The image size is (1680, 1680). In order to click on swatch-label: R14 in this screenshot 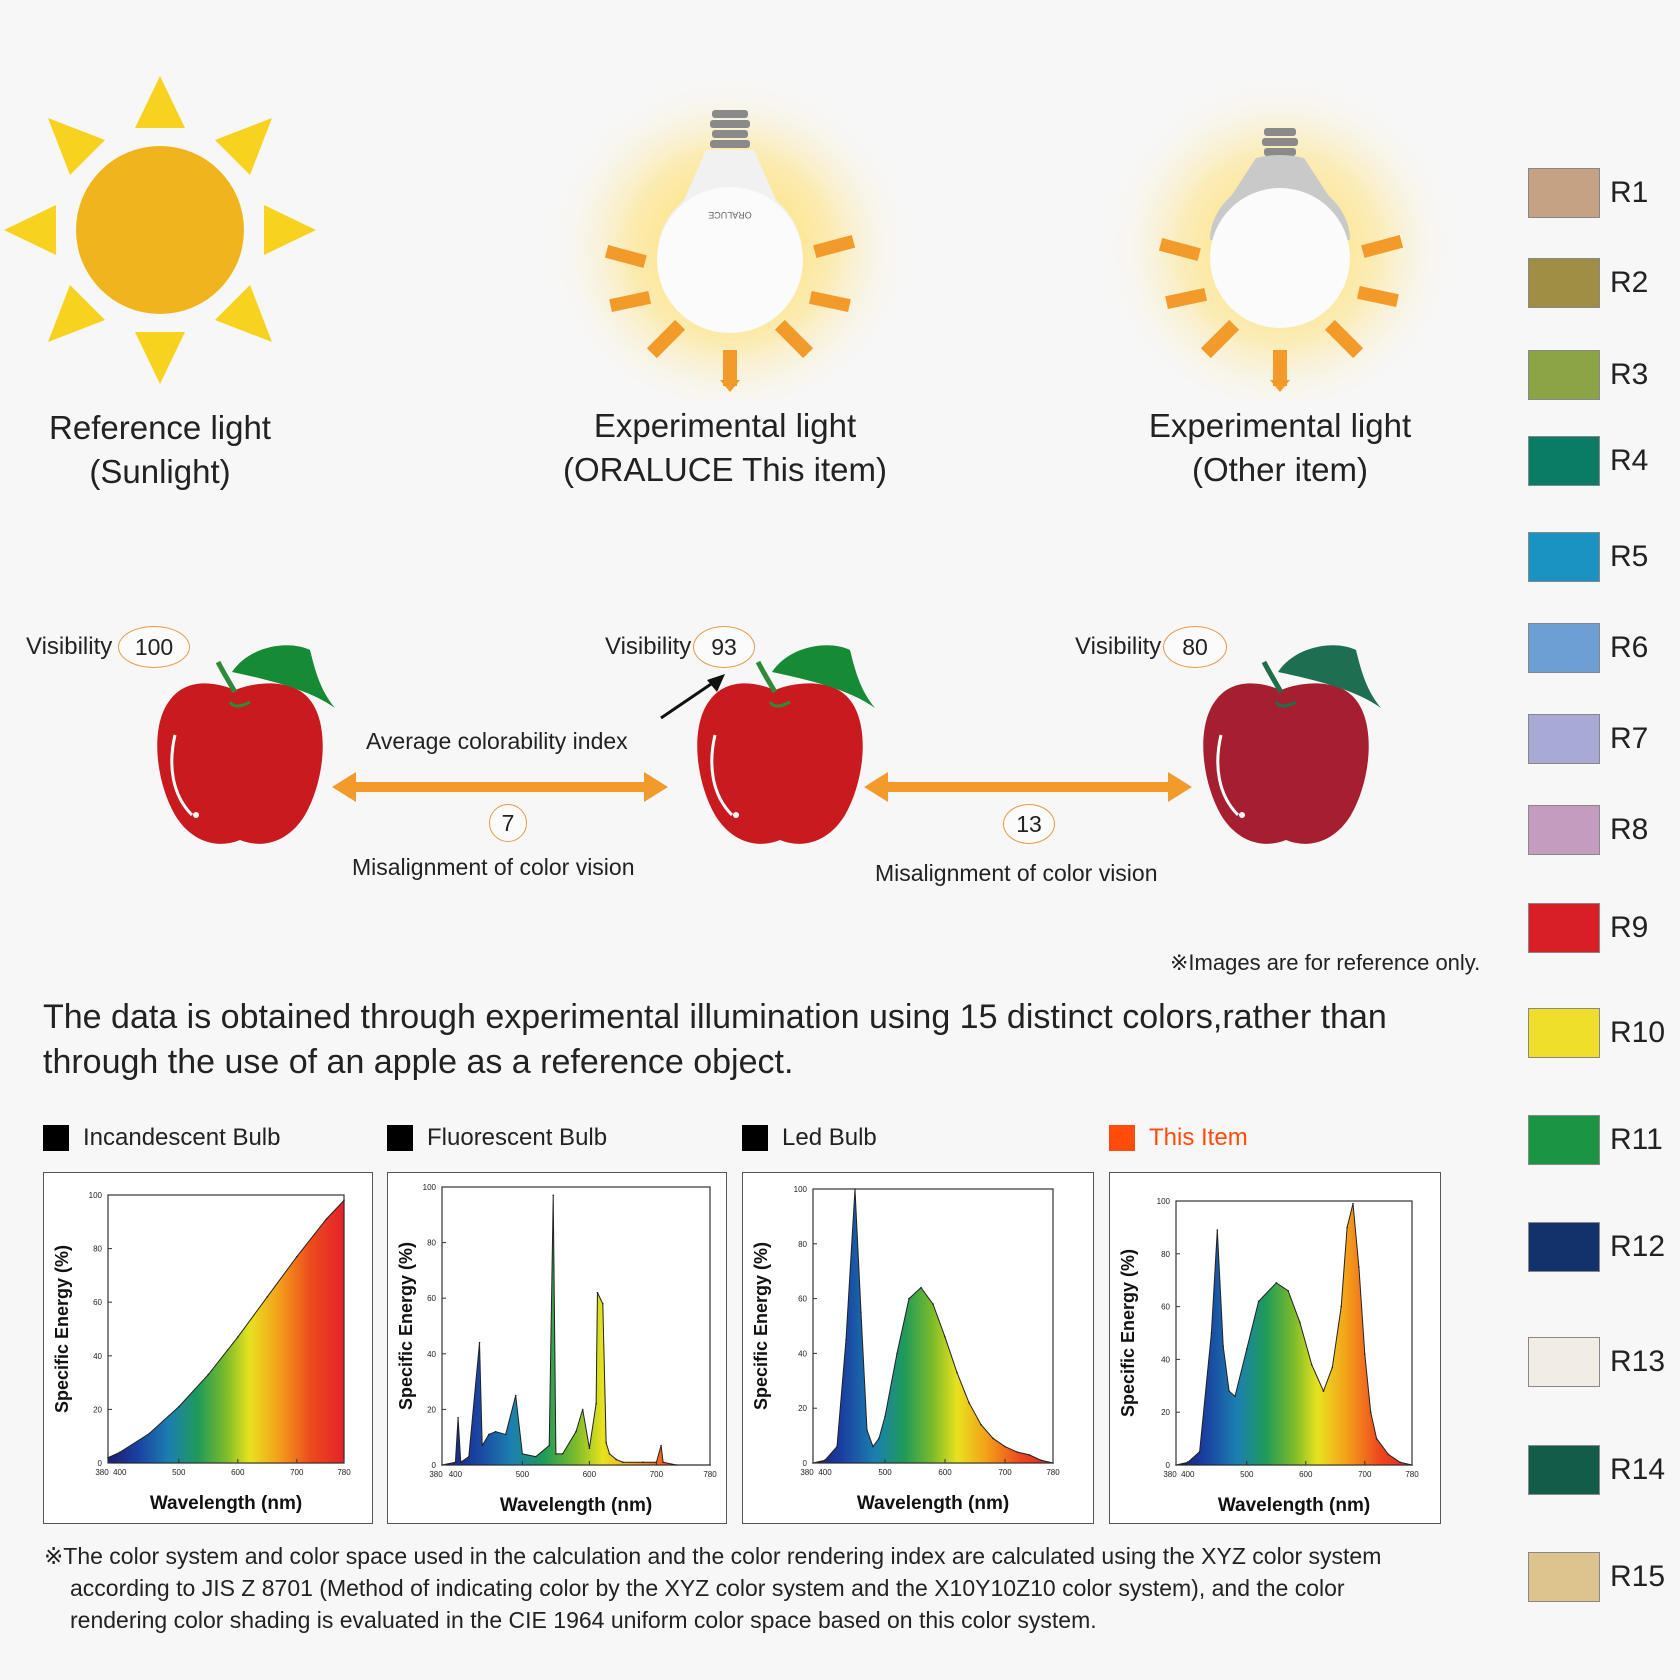, I will do `click(1638, 1469)`.